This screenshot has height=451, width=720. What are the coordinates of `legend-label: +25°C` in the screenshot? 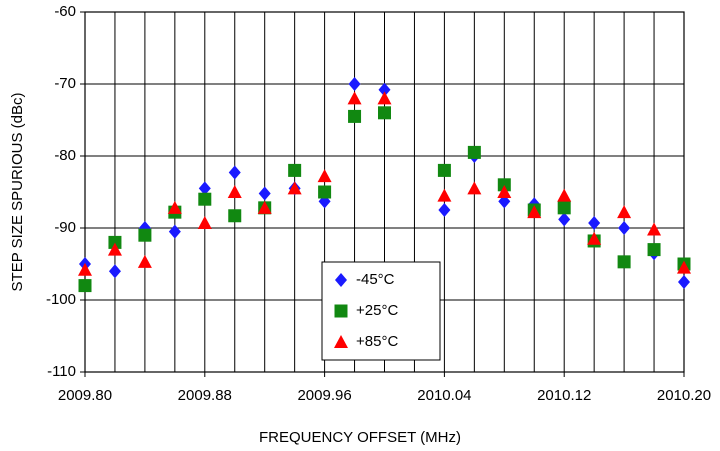 It's located at (377, 310).